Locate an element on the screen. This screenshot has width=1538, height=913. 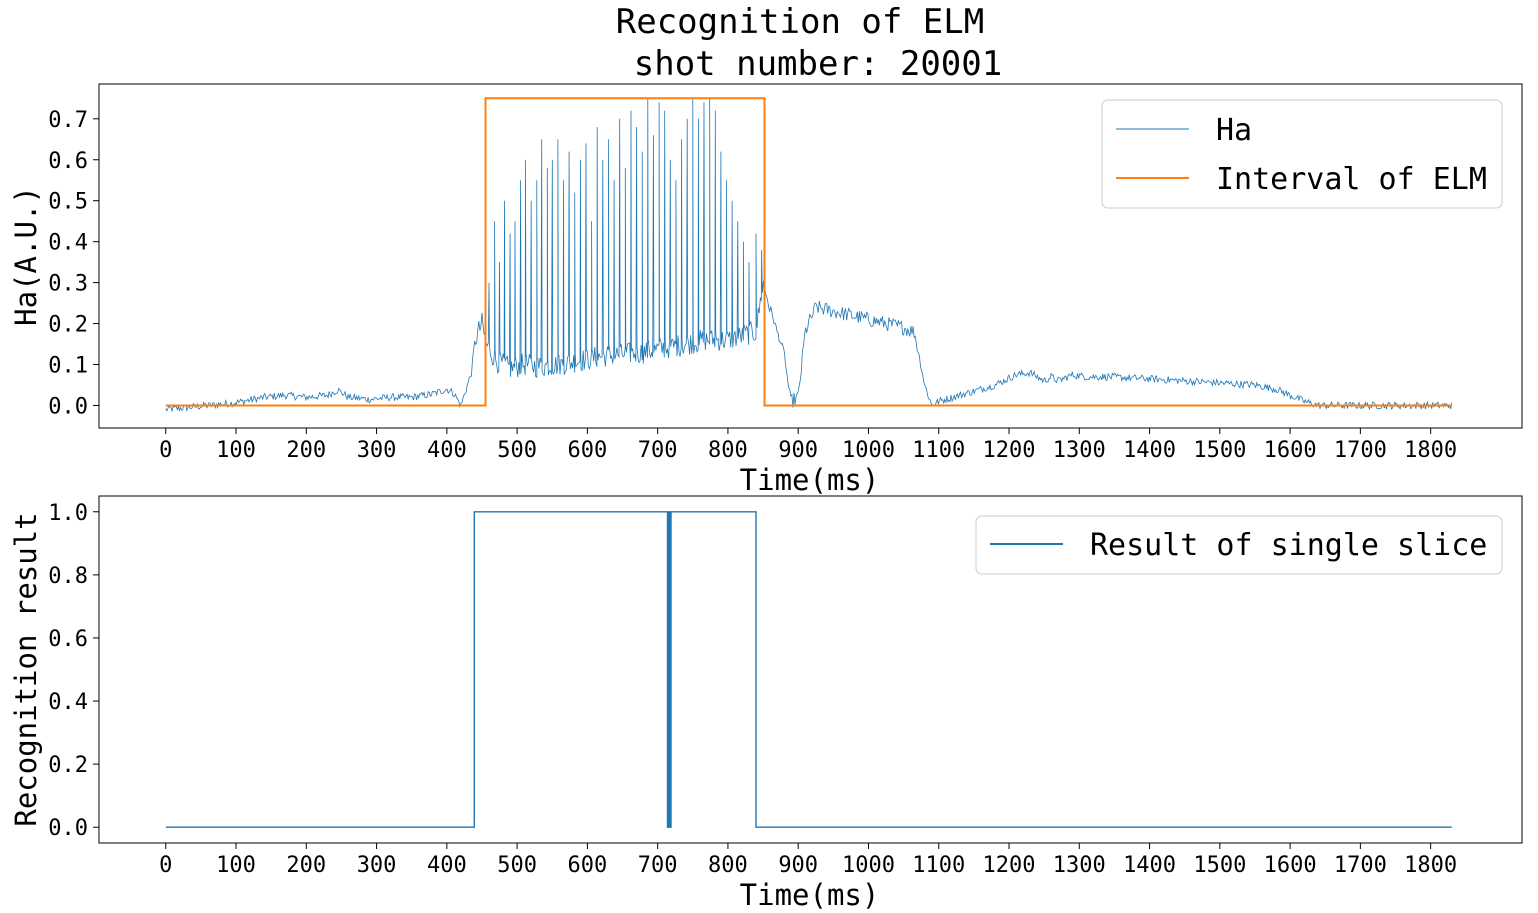
y-tick-label: 0.1 is located at coordinates (68, 366).